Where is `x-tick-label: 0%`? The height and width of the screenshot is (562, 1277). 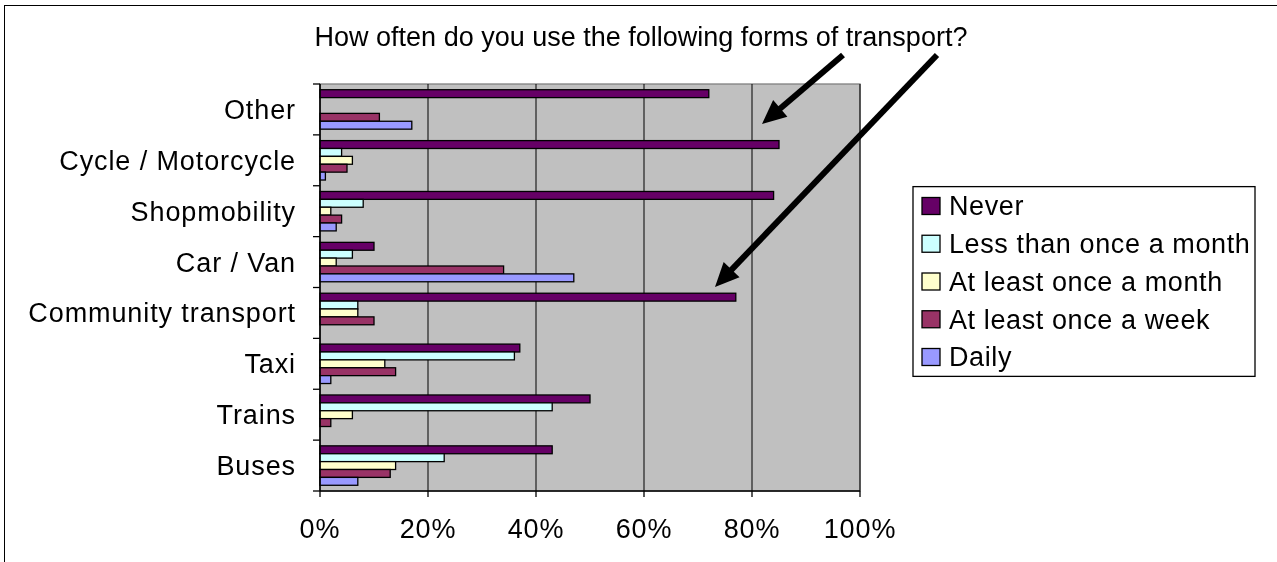
x-tick-label: 0% is located at coordinates (320, 529).